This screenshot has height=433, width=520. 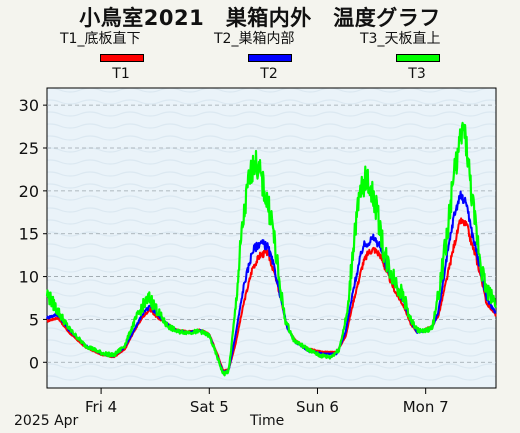 I want to click on y-tick-label: 15, so click(x=29, y=234).